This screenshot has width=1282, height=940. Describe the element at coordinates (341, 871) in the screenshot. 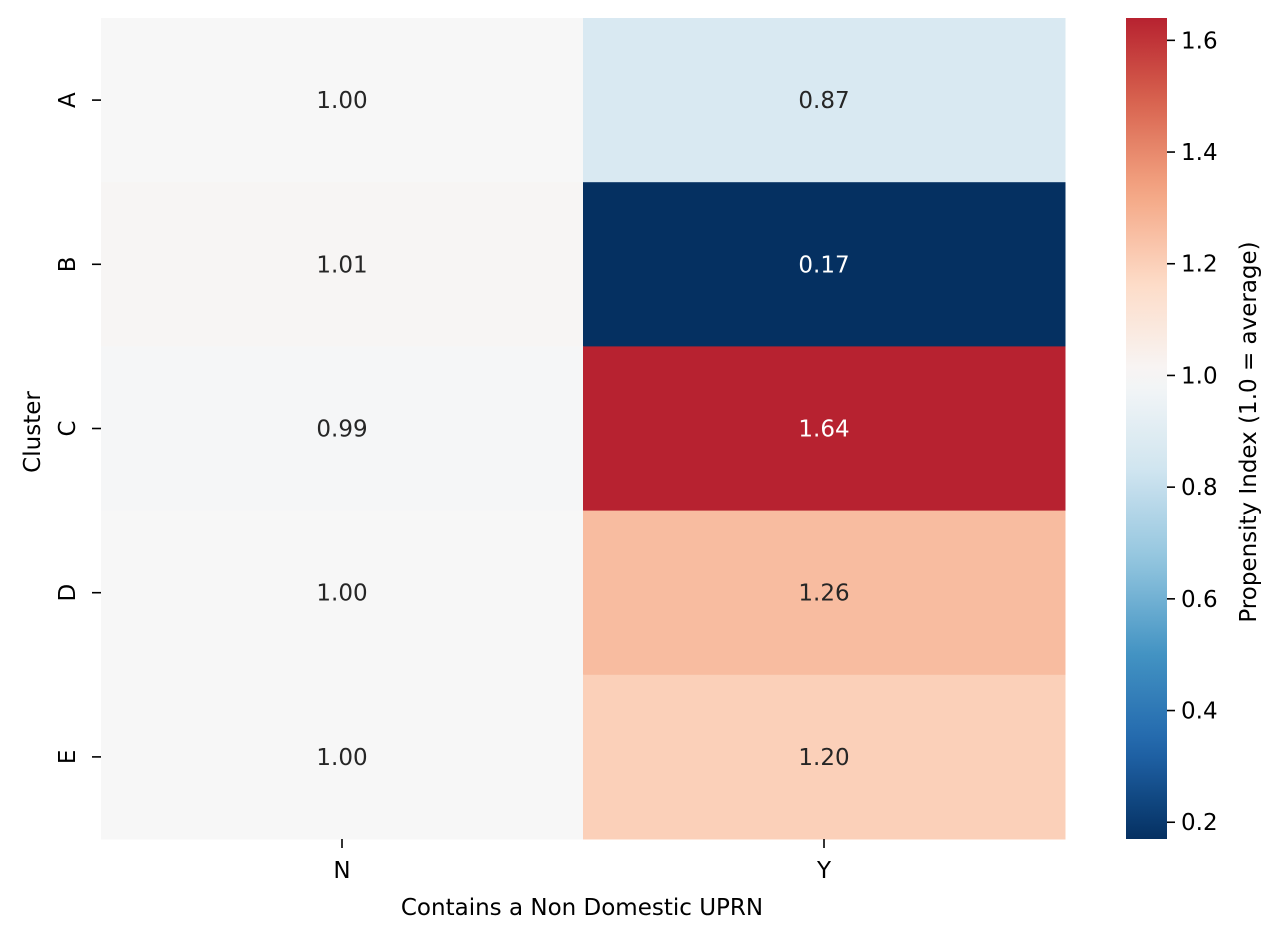

I see `x-tick-label: N` at that location.